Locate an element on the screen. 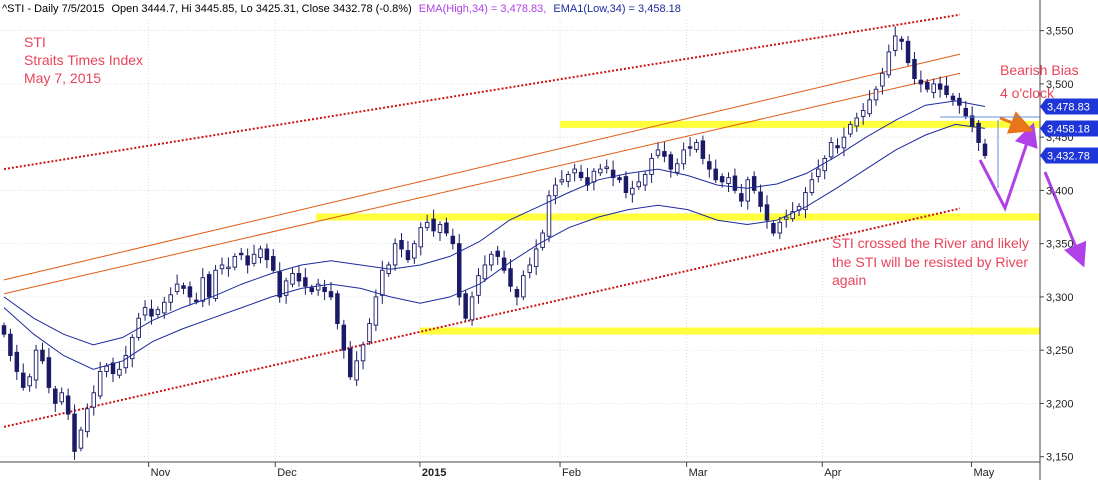  y-tick-label: 3,200 is located at coordinates (1060, 404).